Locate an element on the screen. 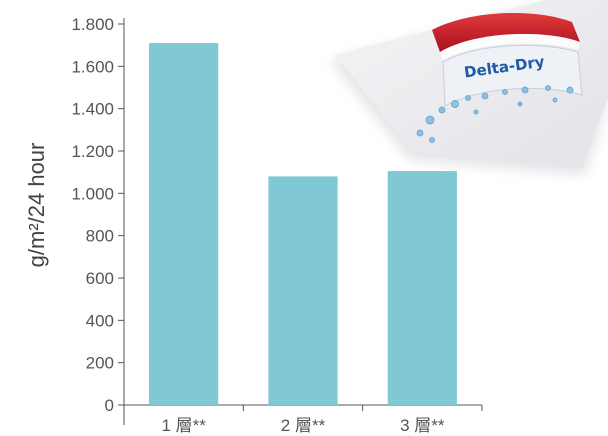 The image size is (608, 436). y-tick-label: 400 is located at coordinates (100, 320).